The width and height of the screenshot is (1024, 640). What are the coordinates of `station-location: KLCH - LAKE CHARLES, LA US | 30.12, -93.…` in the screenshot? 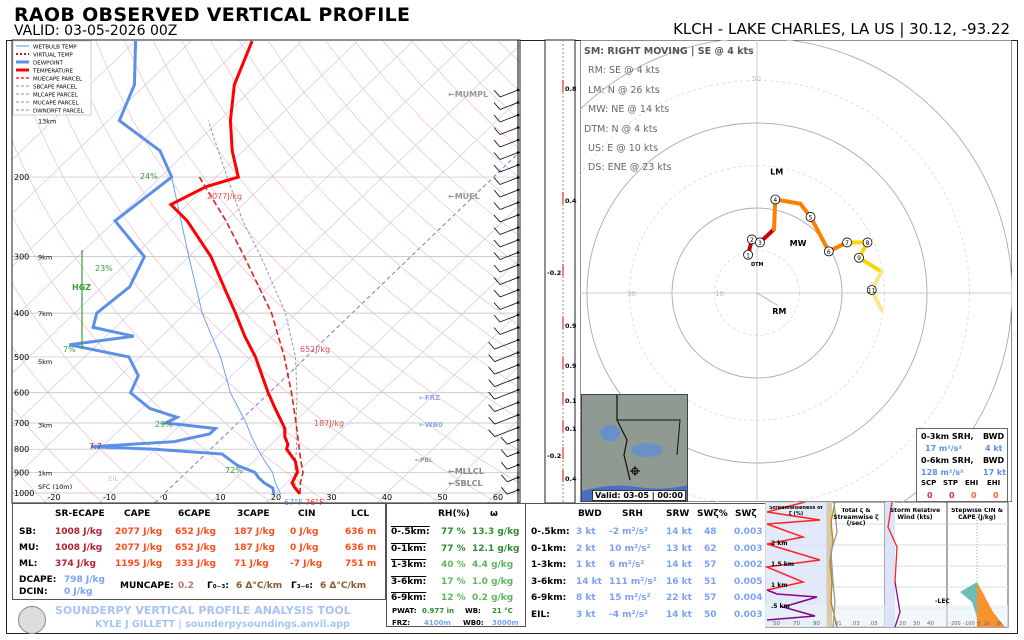 It's located at (841, 29).